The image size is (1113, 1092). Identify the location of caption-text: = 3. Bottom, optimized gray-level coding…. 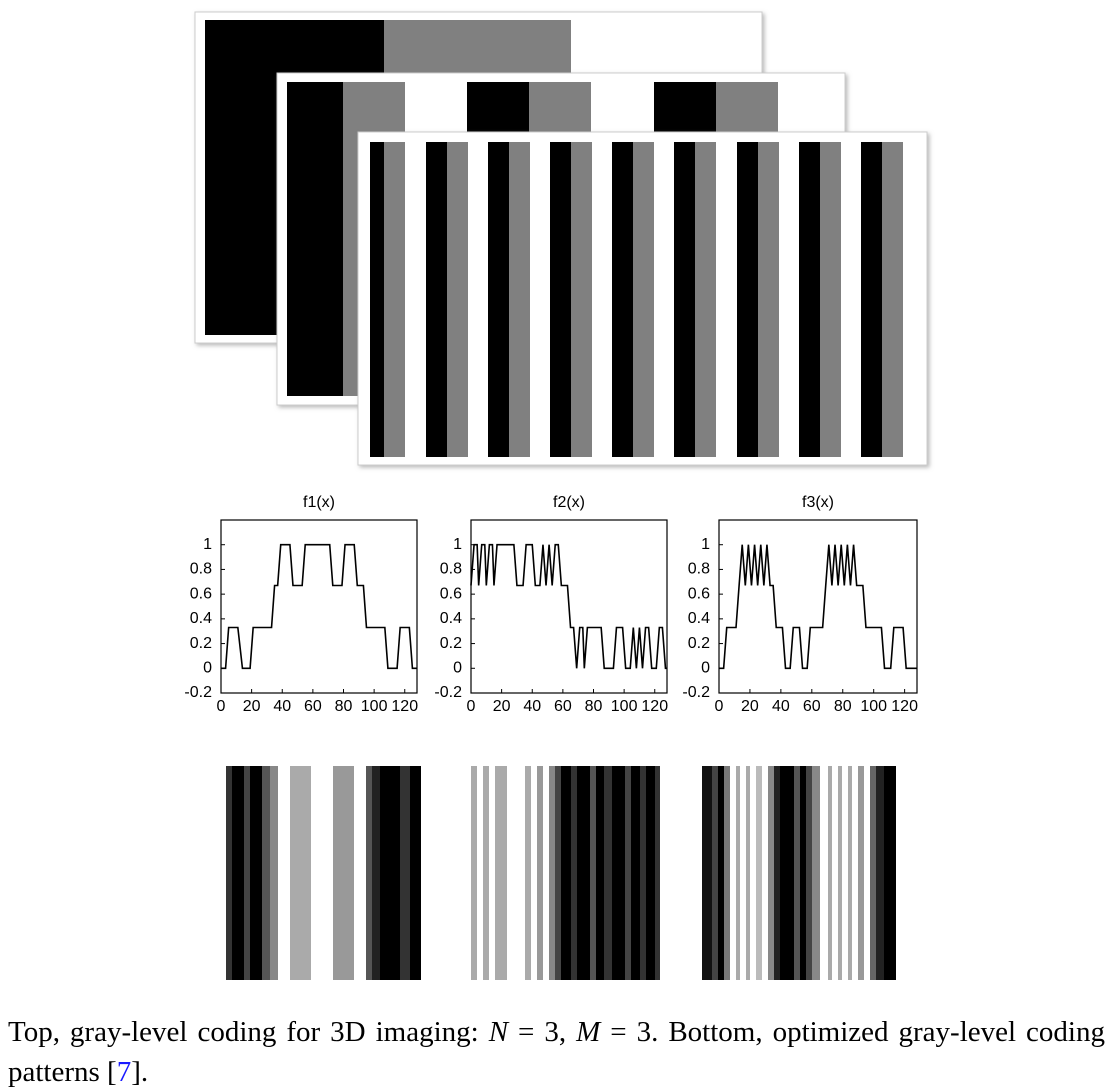
(556, 1052).